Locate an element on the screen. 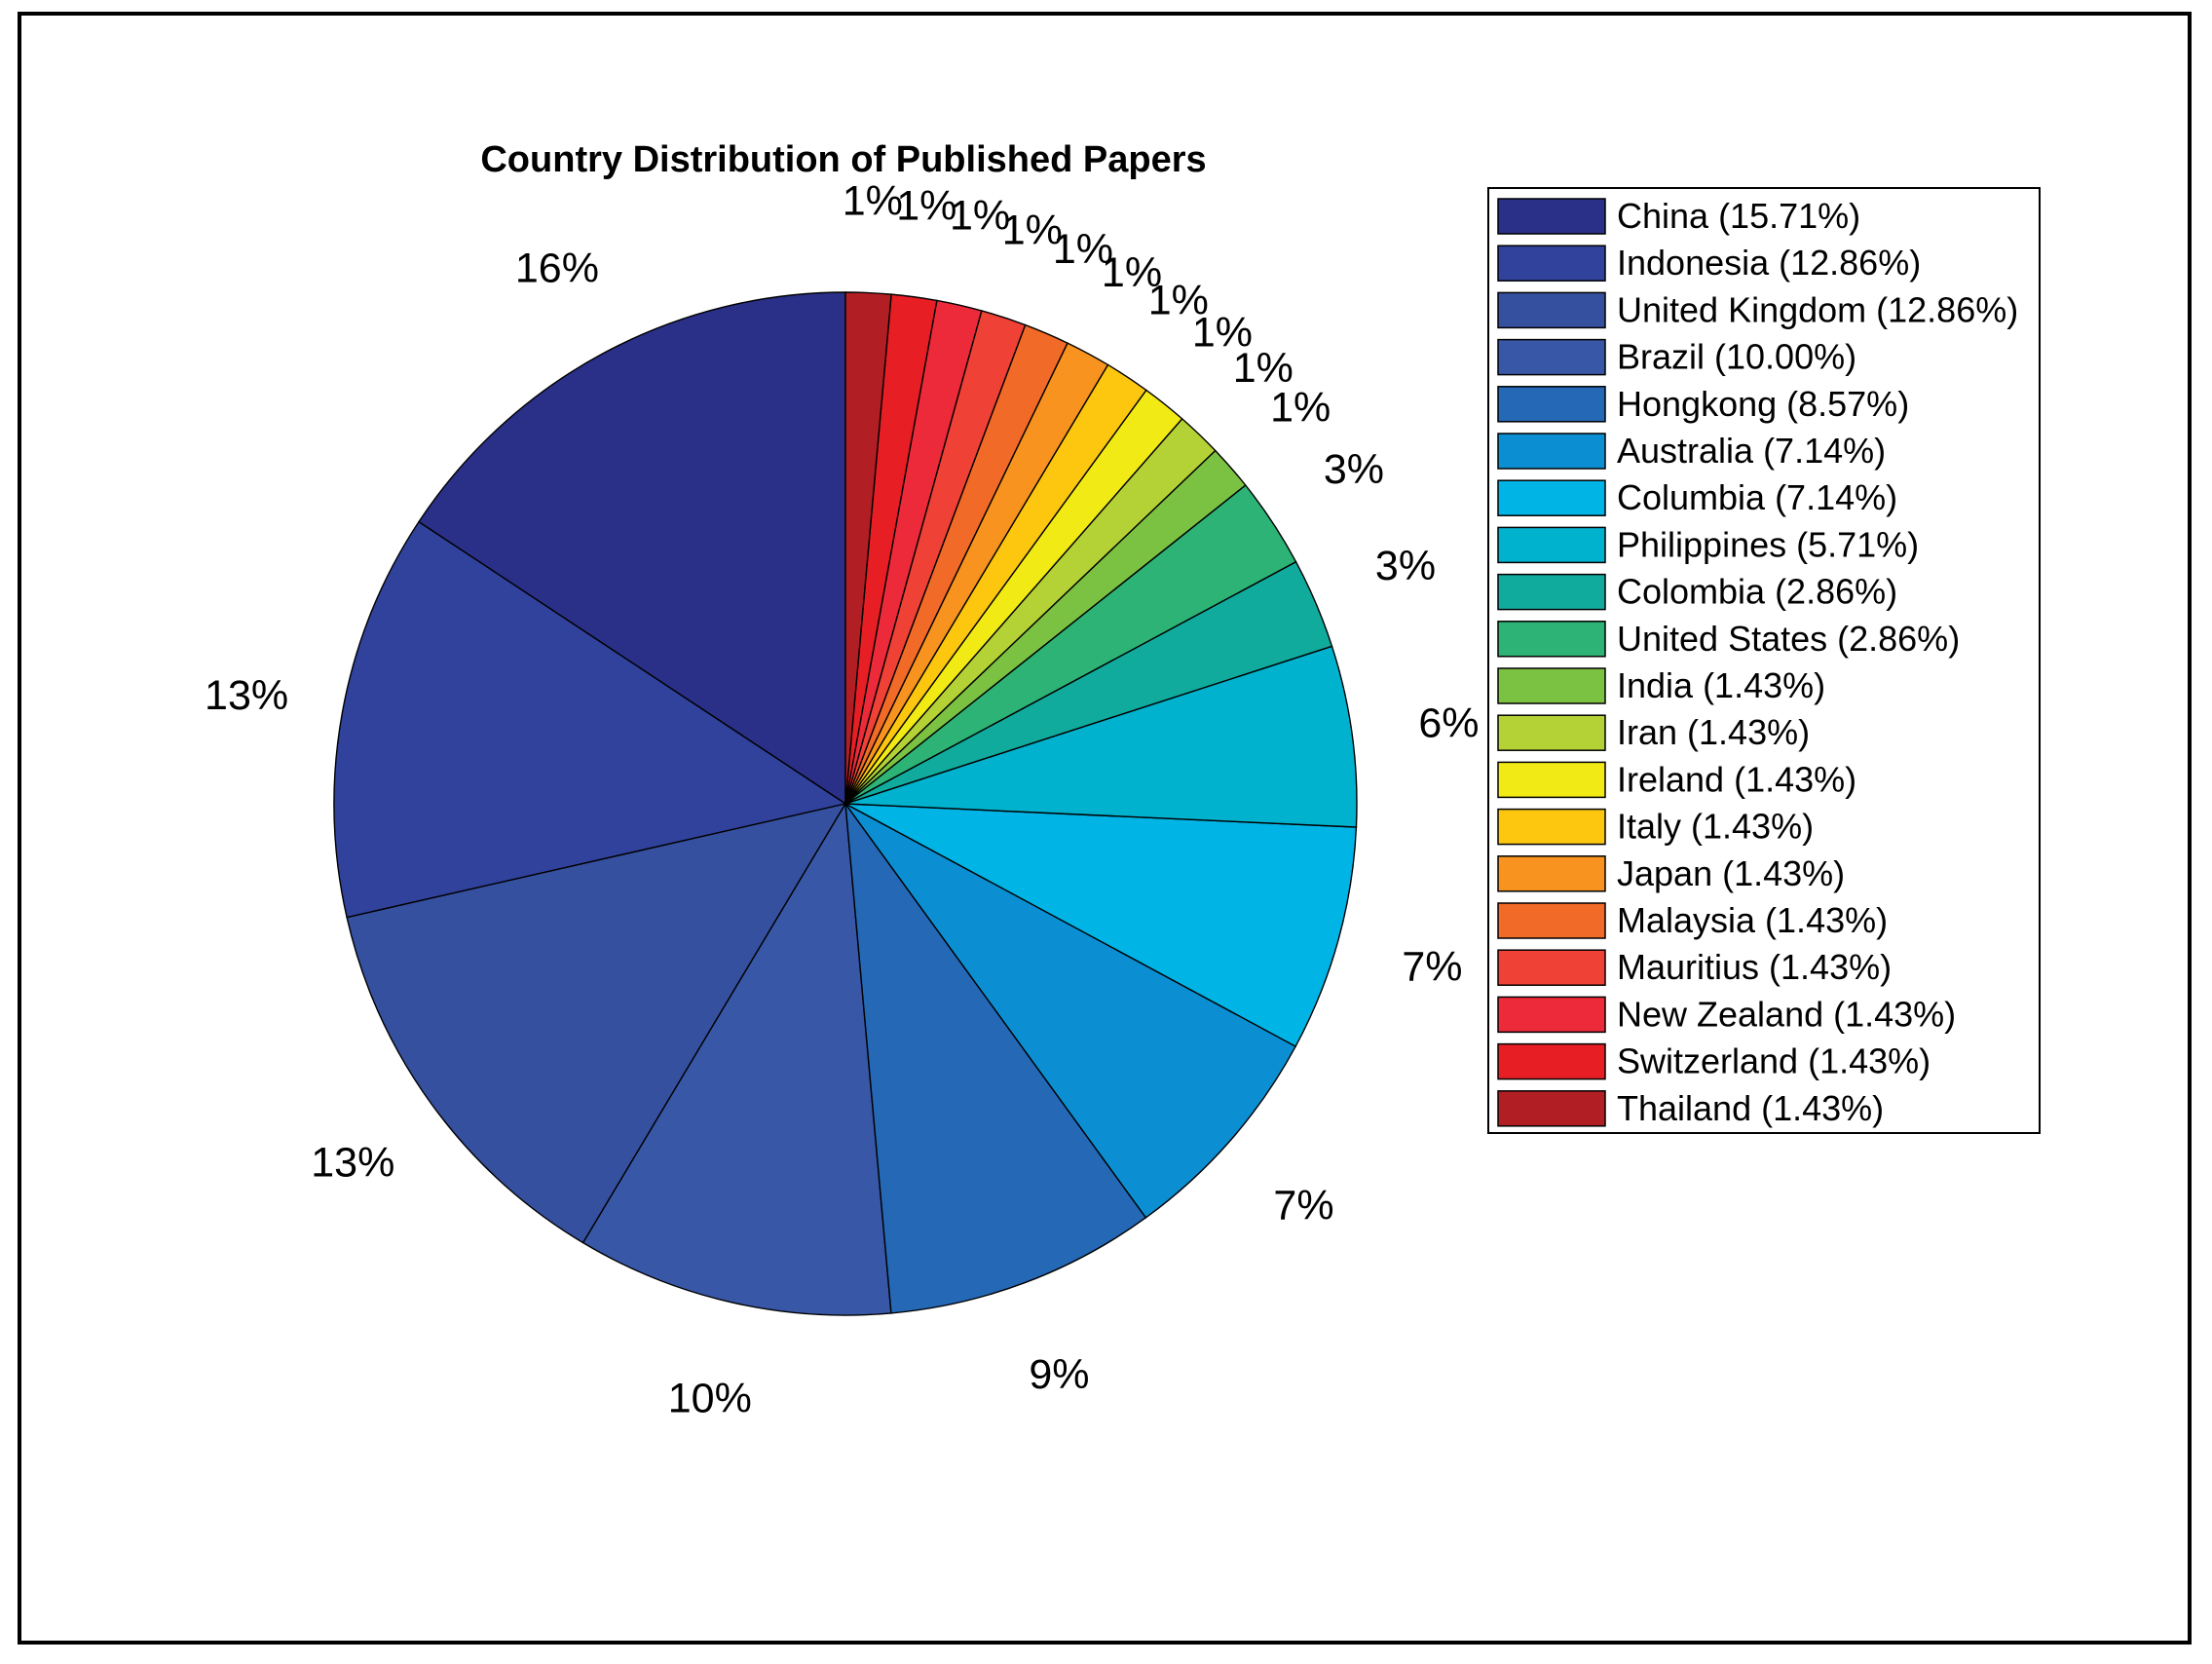 The height and width of the screenshot is (1664, 2212). legend-label: Australia (7.14%) is located at coordinates (1752, 451).